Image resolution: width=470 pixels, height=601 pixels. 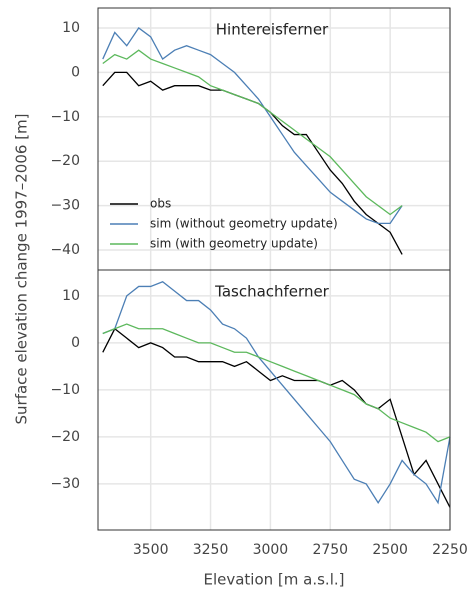 I want to click on x-tick-label: 3250, so click(x=211, y=550).